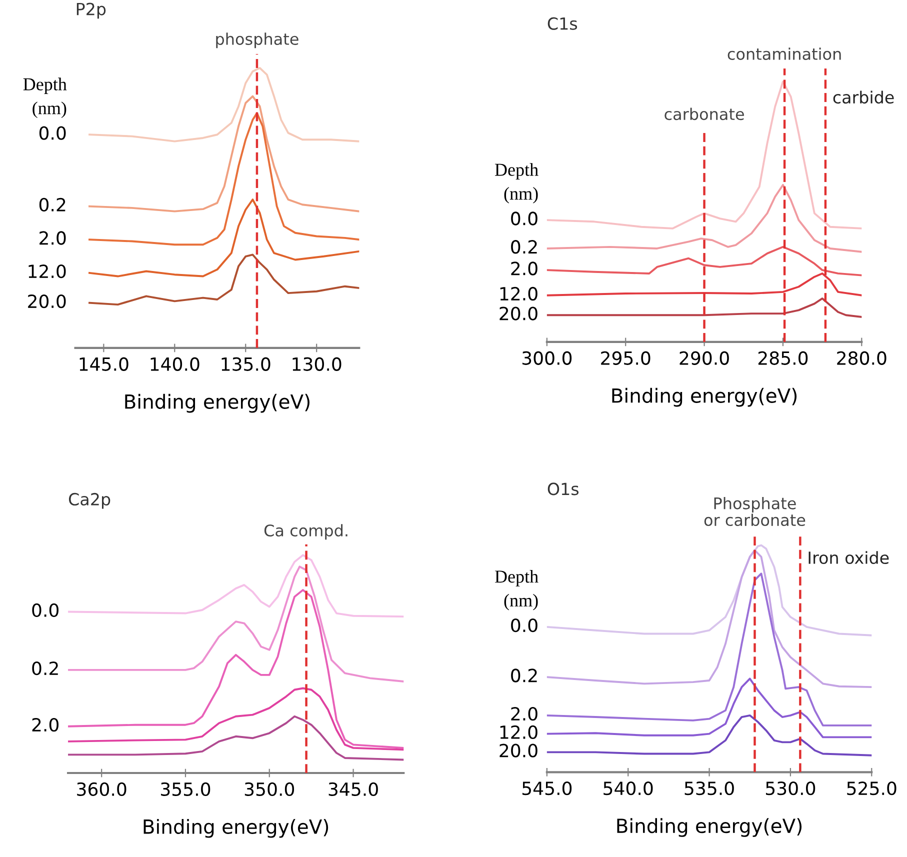 The height and width of the screenshot is (857, 907). Describe the element at coordinates (563, 489) in the screenshot. I see `chart-title: O1s` at that location.